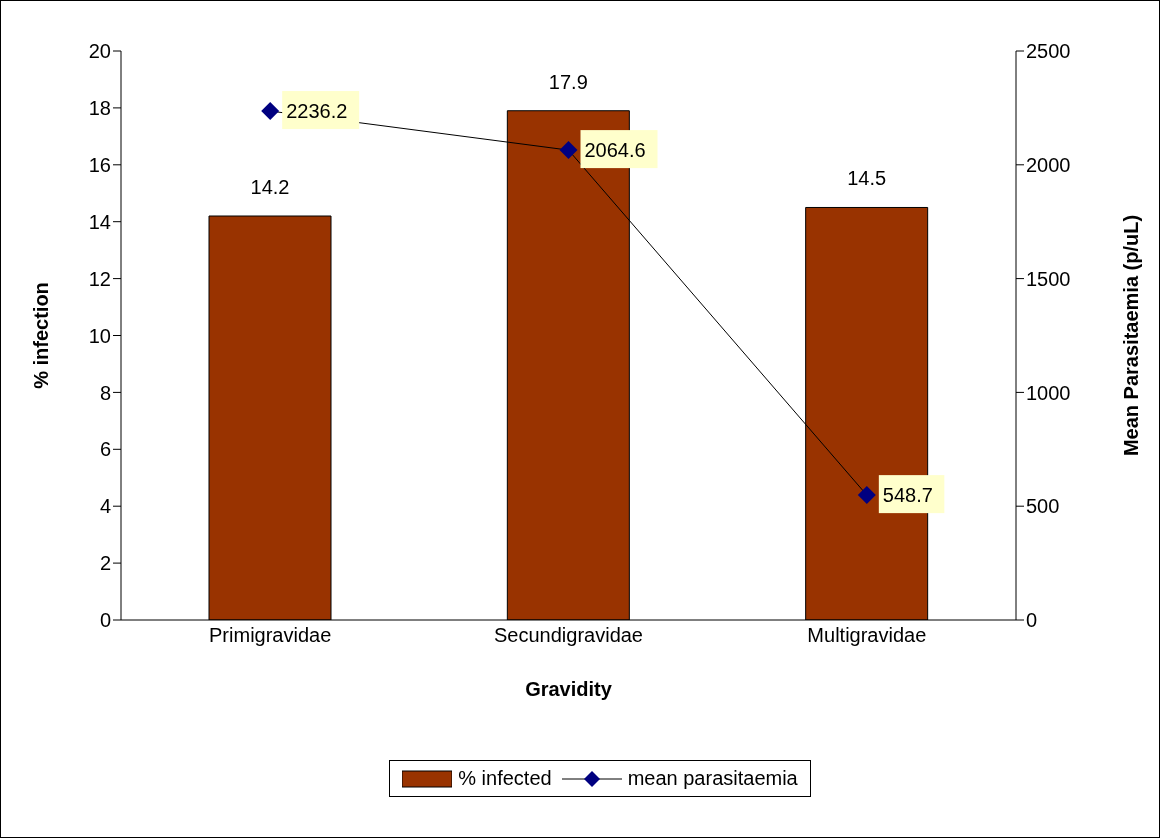 The width and height of the screenshot is (1160, 838). What do you see at coordinates (99, 51) in the screenshot?
I see `y-tick-label: 20` at bounding box center [99, 51].